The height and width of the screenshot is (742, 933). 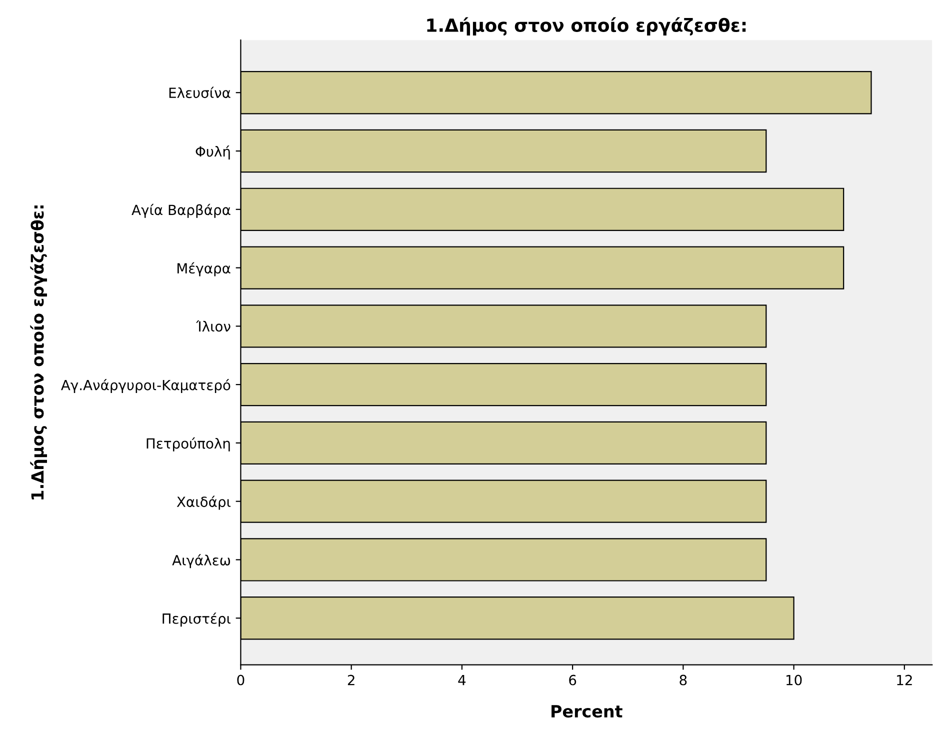 I want to click on y-tick-label: Πετρούπολη, so click(x=188, y=444).